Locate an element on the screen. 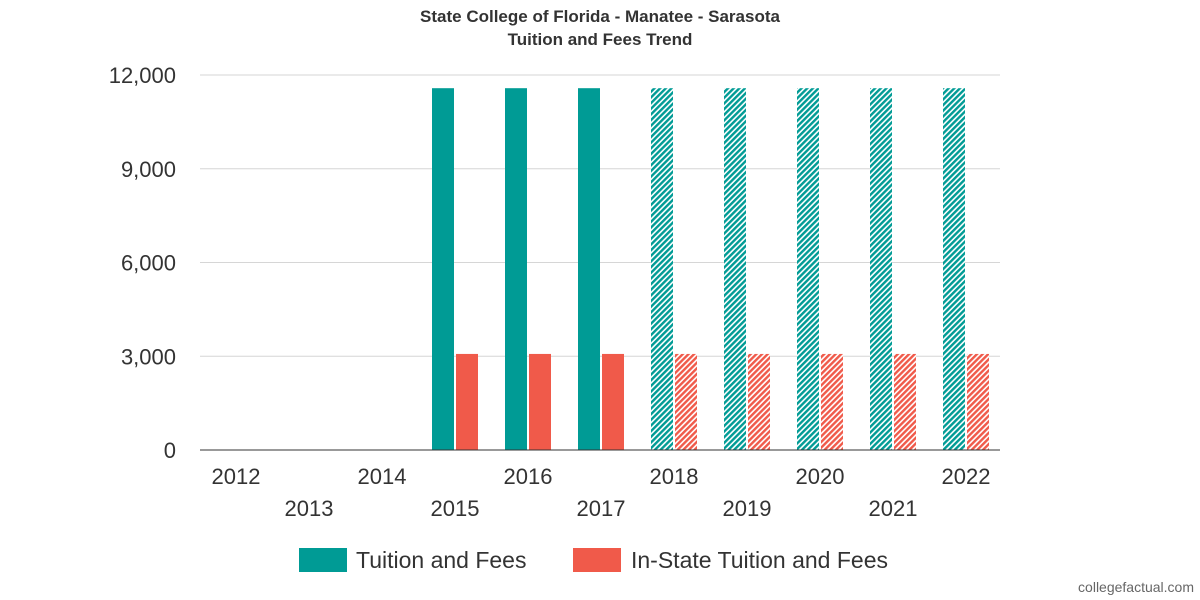 Image resolution: width=1200 pixels, height=600 pixels. x-tick-label: 2017 is located at coordinates (601, 508).